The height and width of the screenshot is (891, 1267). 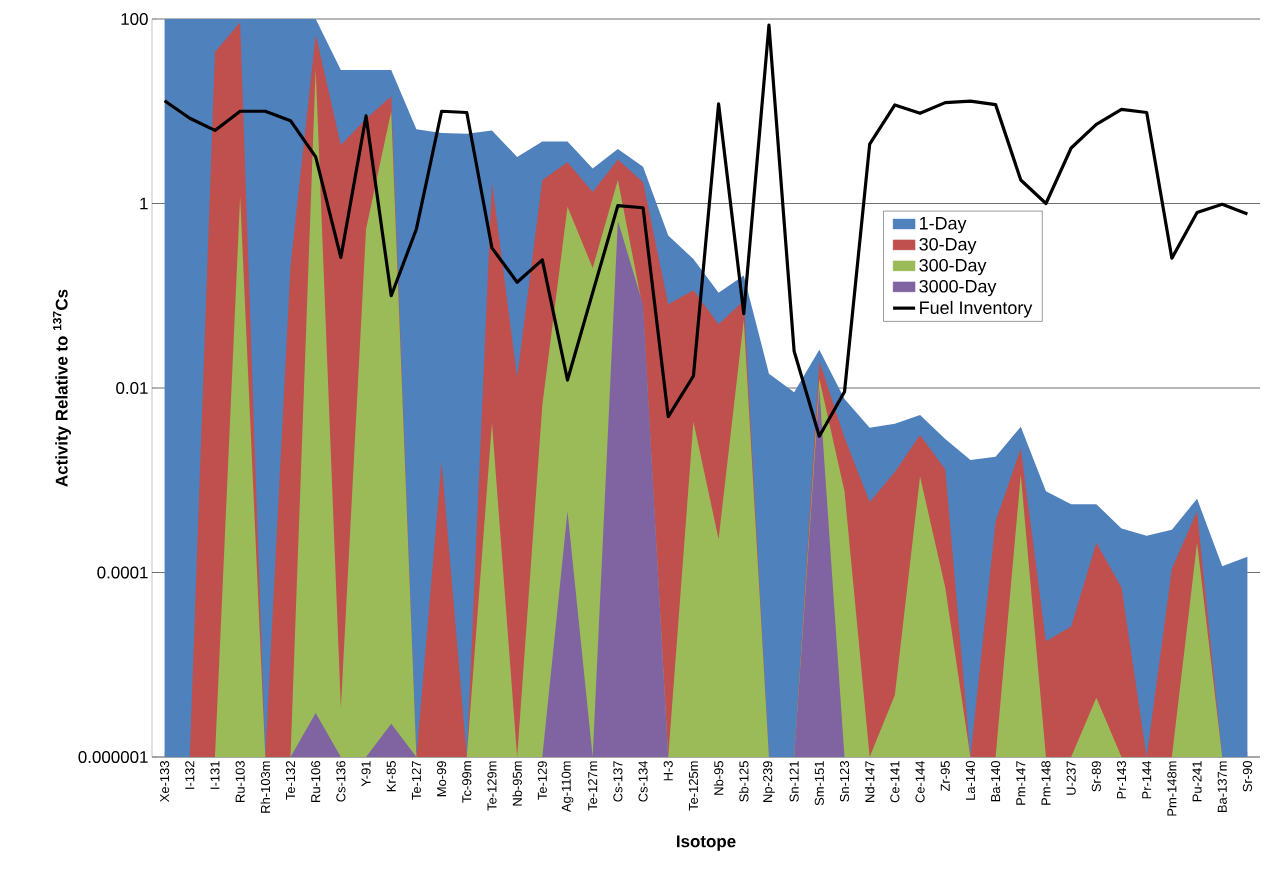 I want to click on x-tick-label: Nd-147, so click(x=869, y=781).